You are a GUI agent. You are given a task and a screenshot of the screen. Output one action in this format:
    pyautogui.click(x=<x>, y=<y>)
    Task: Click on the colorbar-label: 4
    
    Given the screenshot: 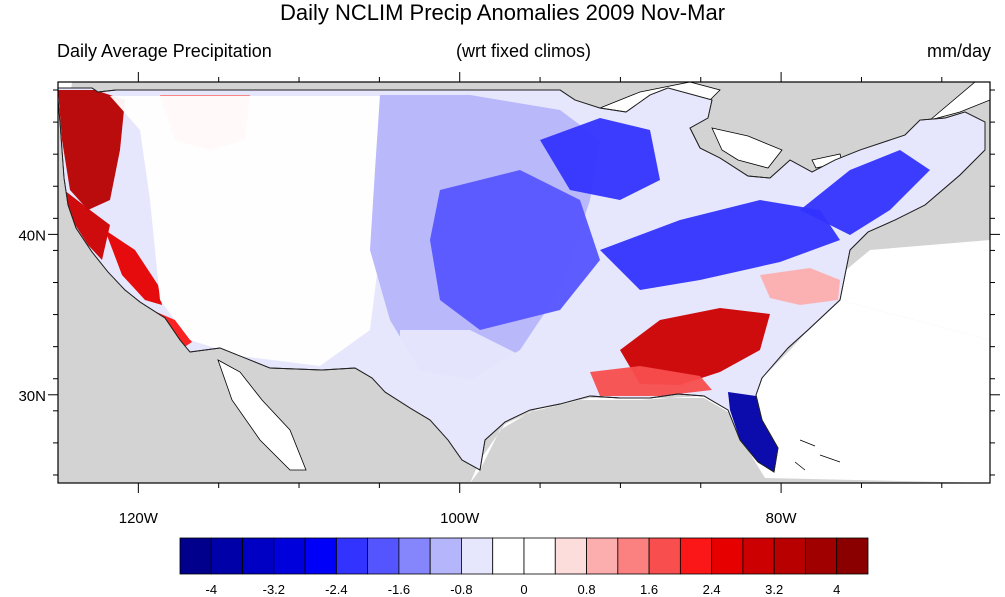 What is the action you would take?
    pyautogui.click(x=836, y=589)
    